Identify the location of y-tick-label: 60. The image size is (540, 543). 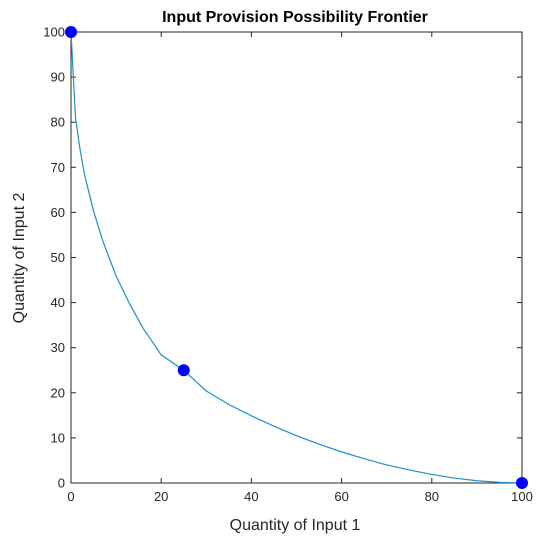
(58, 212).